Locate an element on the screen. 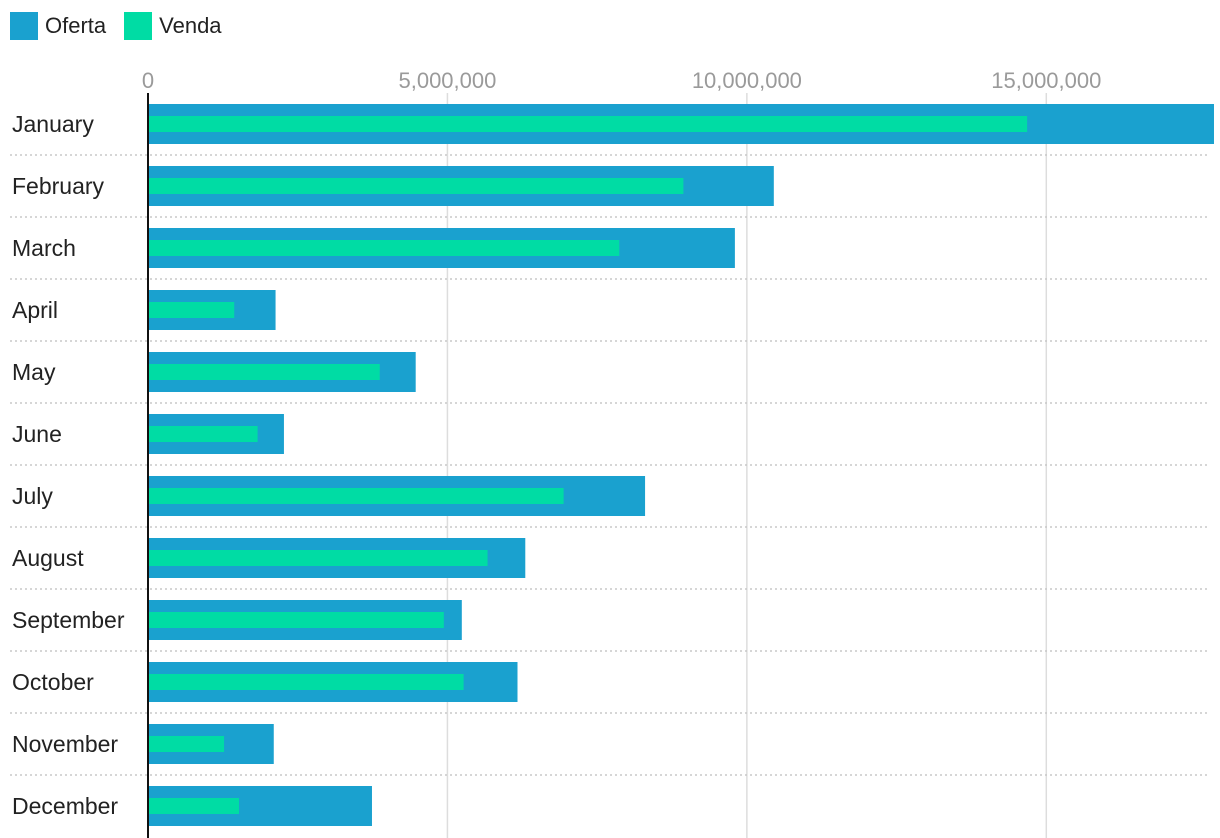 This screenshot has height=838, width=1220. legend-item-oferta: Oferta is located at coordinates (58, 26).